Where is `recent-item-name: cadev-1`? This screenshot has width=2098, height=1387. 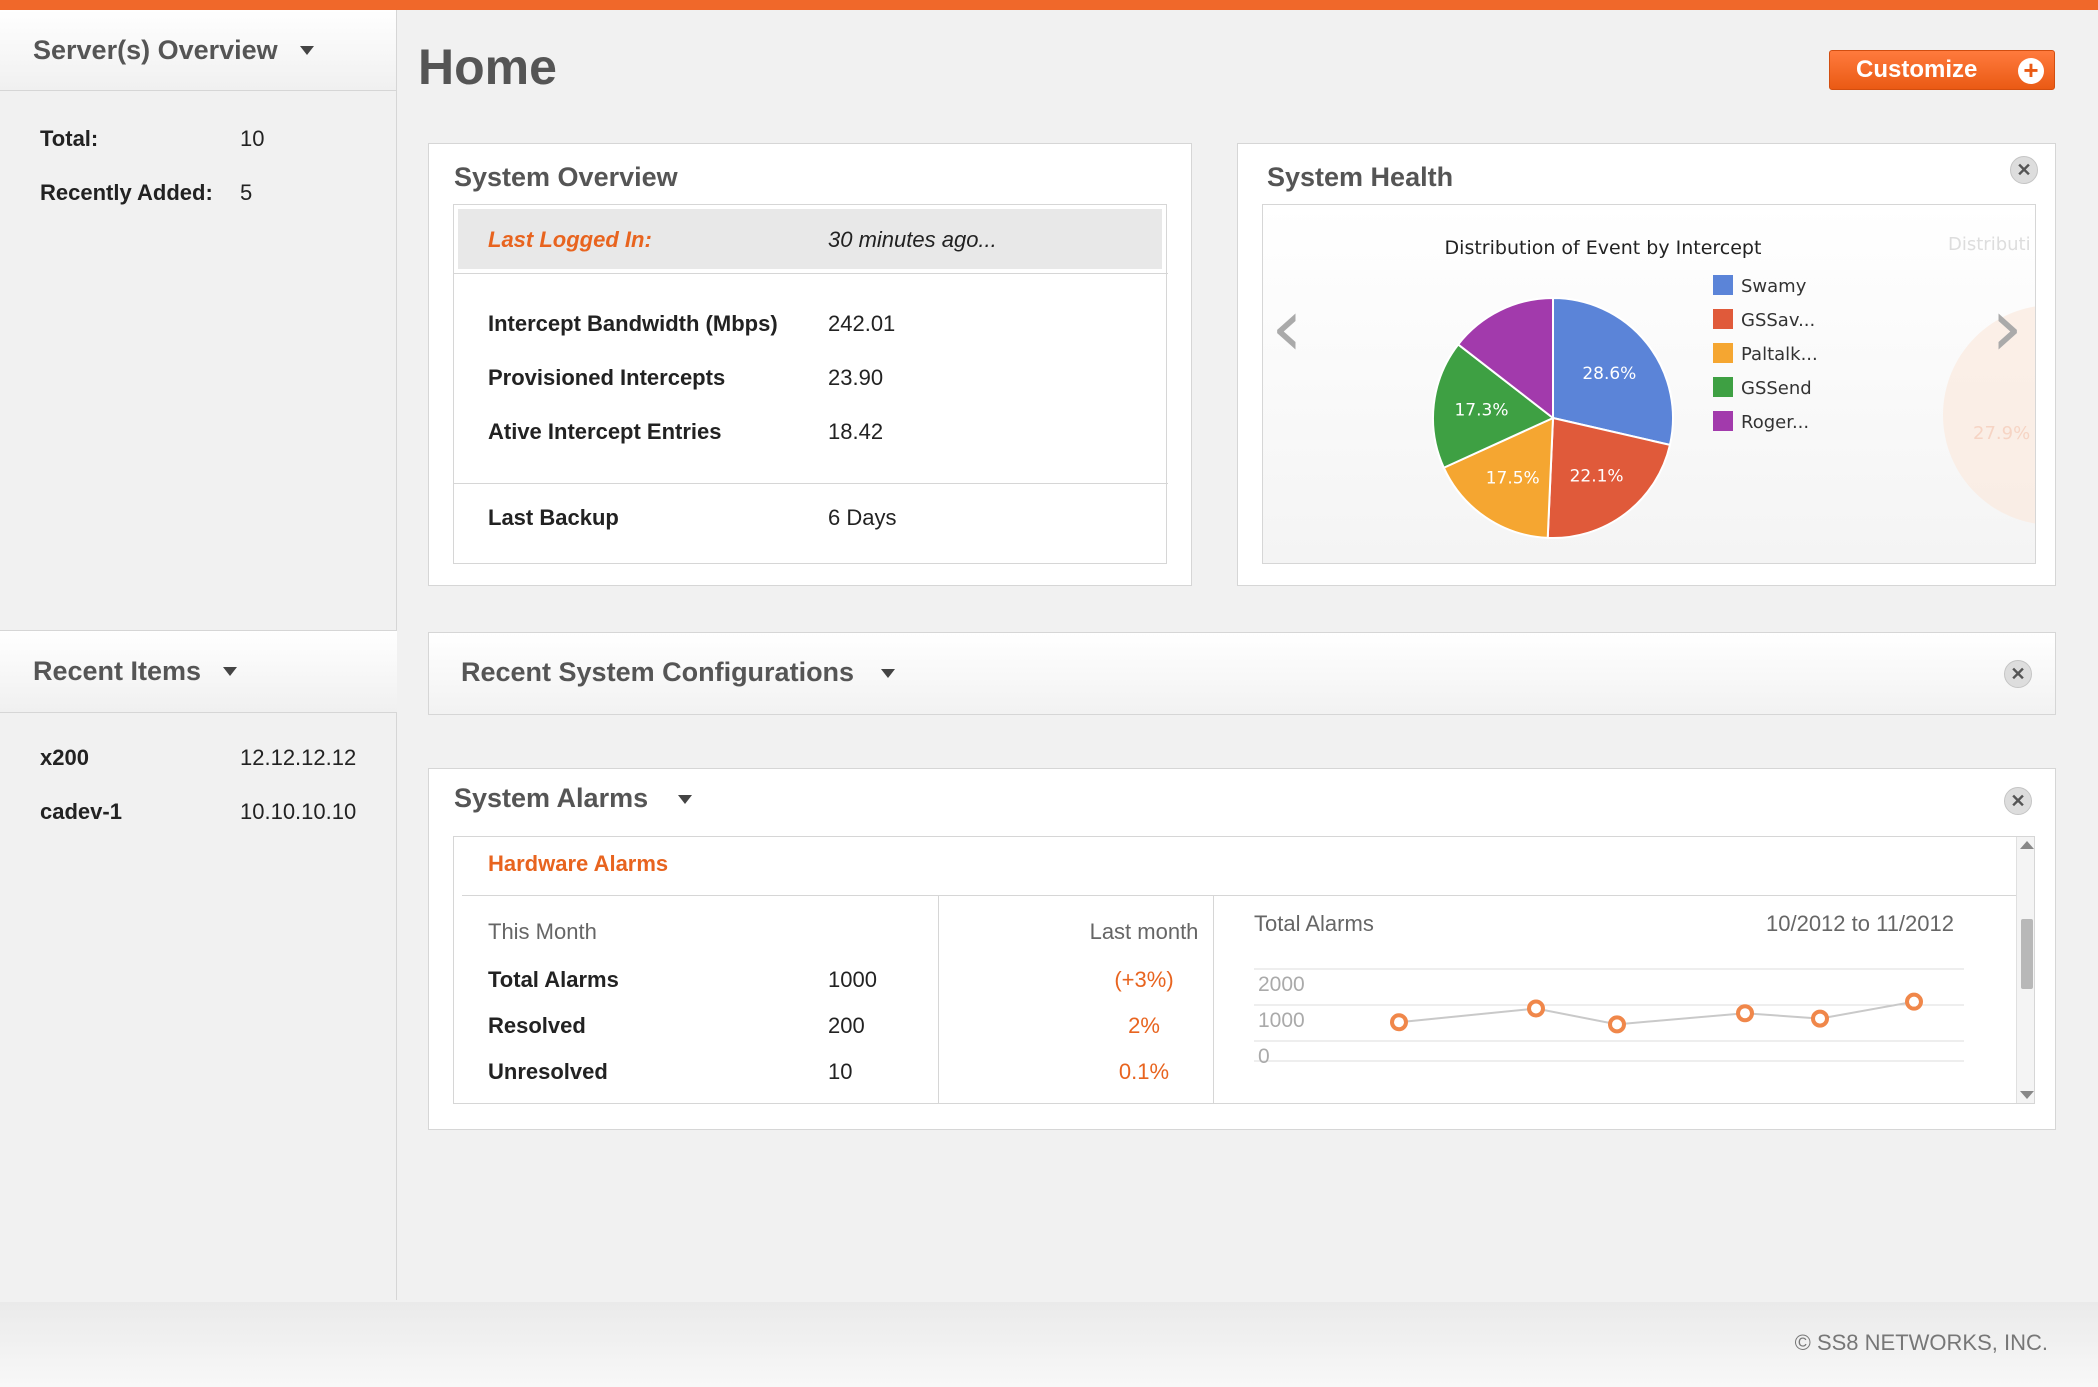 recent-item-name: cadev-1 is located at coordinates (81, 811).